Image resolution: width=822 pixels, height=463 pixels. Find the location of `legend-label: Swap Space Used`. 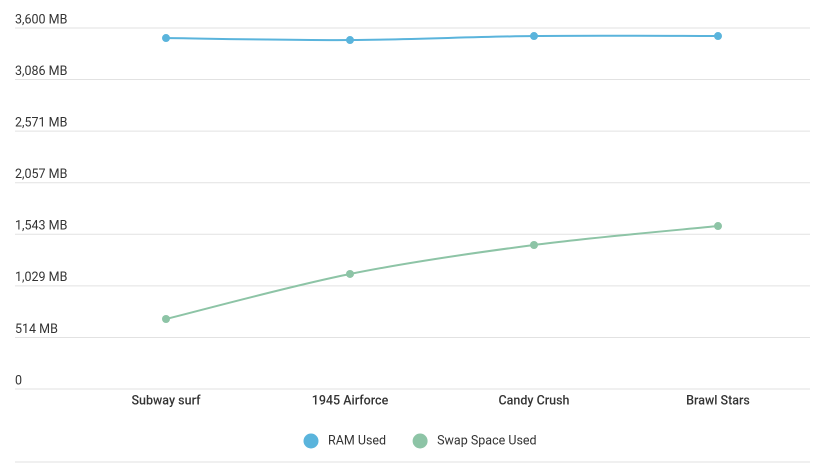

legend-label: Swap Space Used is located at coordinates (486, 440).